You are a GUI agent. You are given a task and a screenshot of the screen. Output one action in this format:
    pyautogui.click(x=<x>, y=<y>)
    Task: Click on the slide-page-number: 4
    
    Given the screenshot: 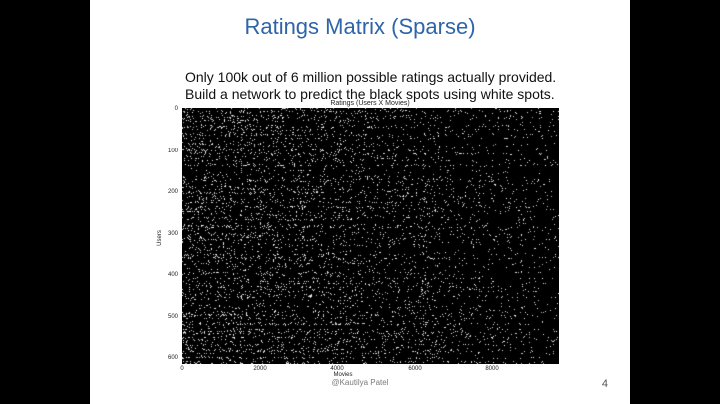 What is the action you would take?
    pyautogui.click(x=604, y=384)
    